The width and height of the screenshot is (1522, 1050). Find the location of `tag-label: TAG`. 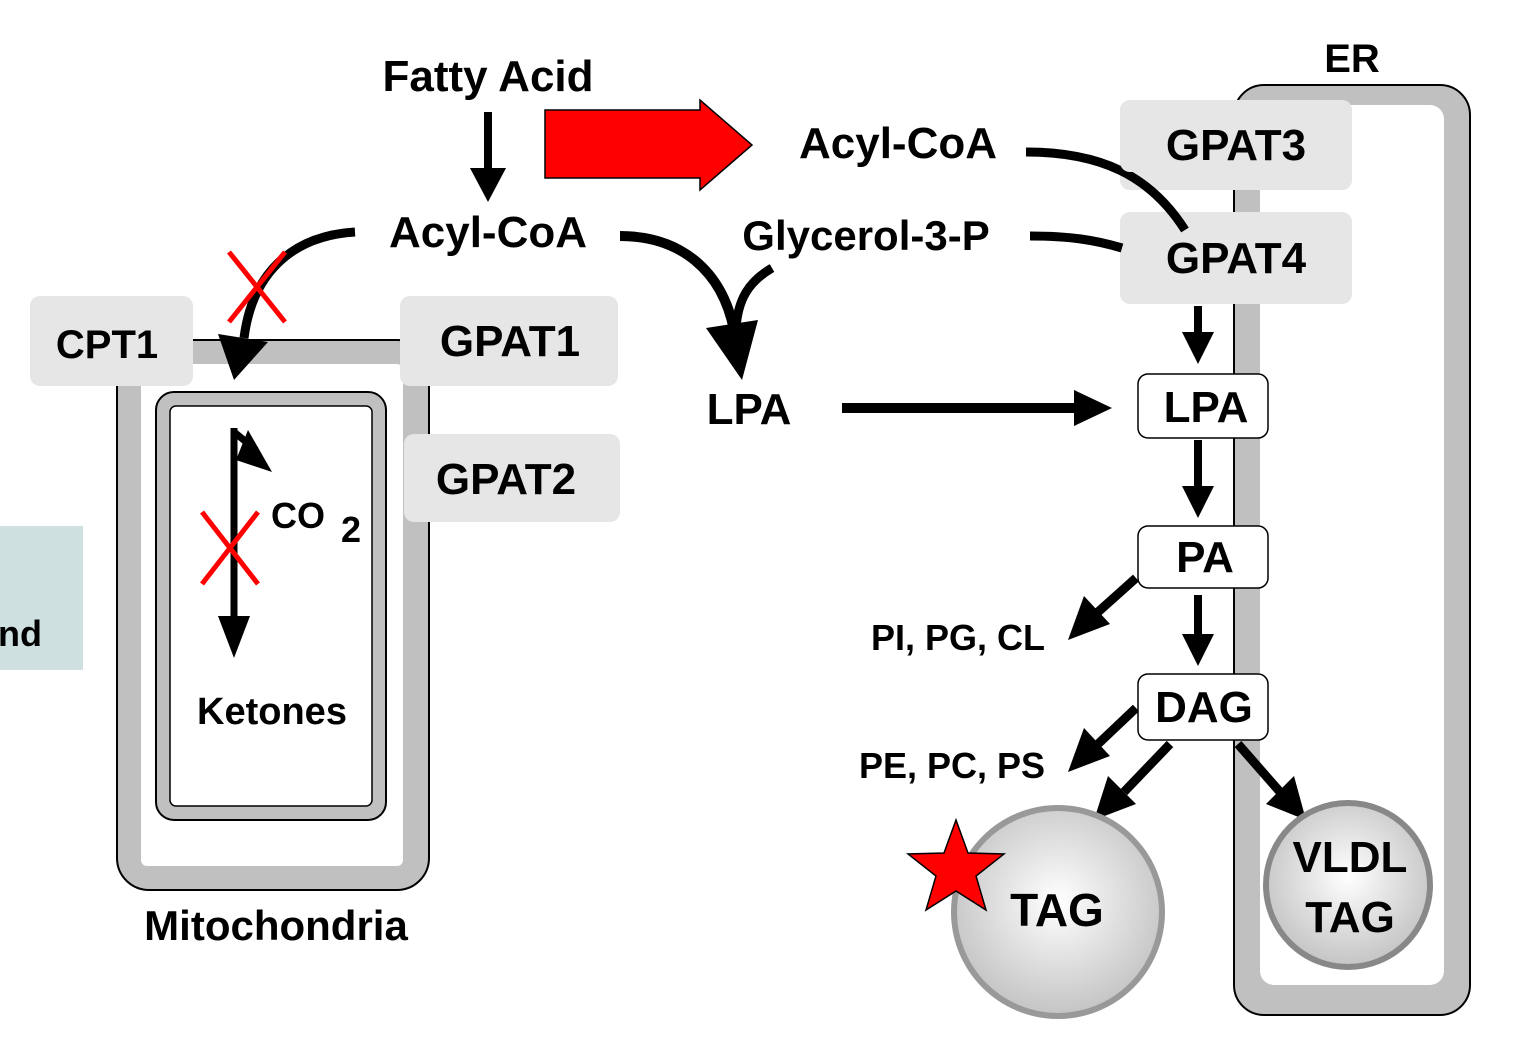

tag-label: TAG is located at coordinates (1057, 910).